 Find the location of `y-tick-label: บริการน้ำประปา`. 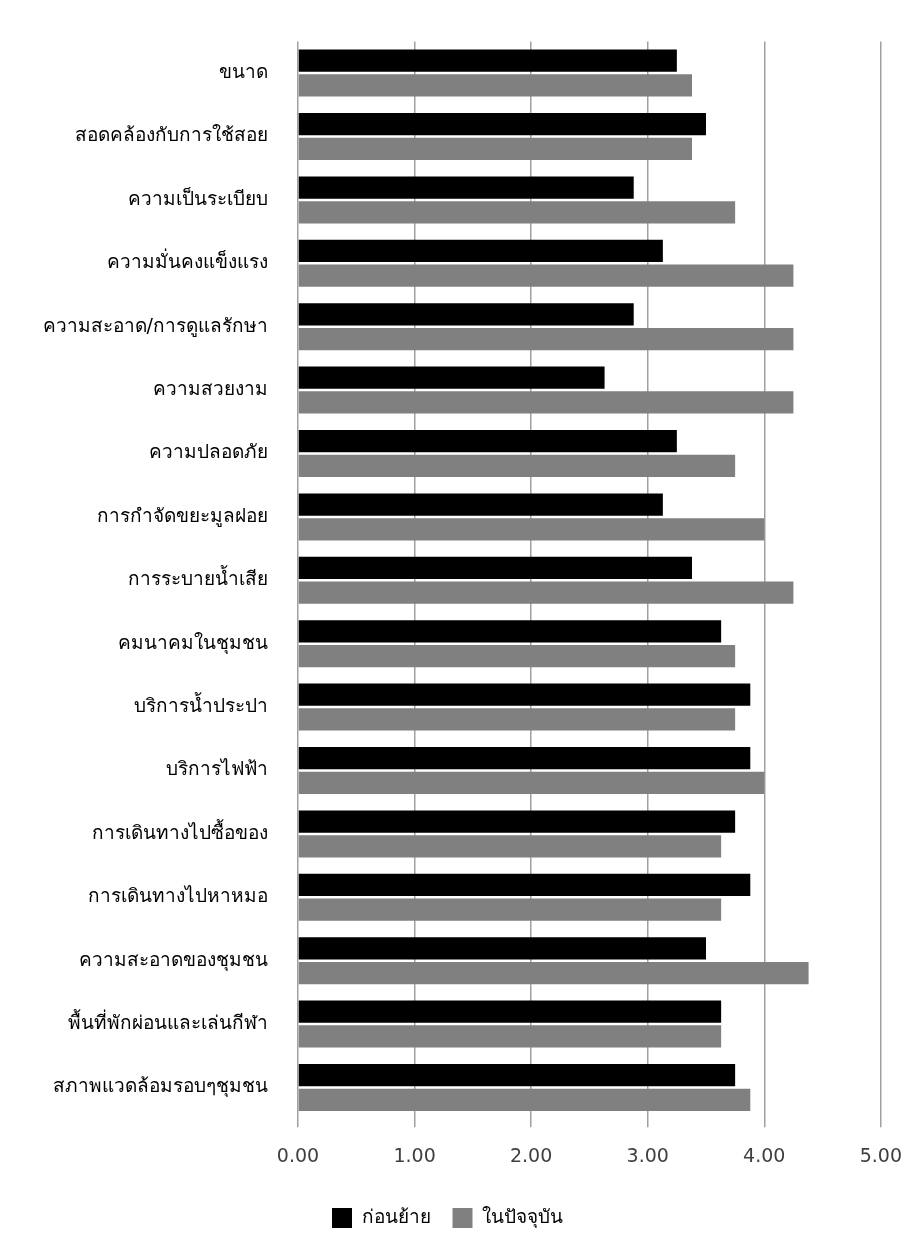

y-tick-label: บริการน้ำประปา is located at coordinates (201, 704).